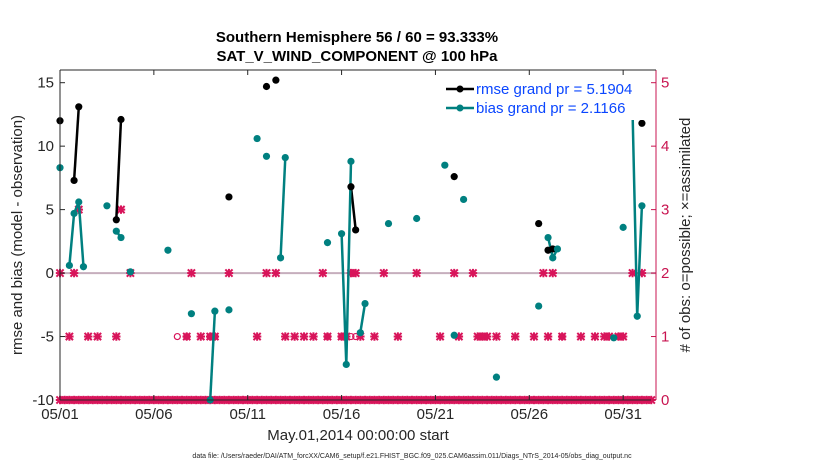 This screenshot has height=470, width=830. What do you see at coordinates (358, 435) in the screenshot?
I see `x-axis-label: May.01,2014 00:00:00 start` at bounding box center [358, 435].